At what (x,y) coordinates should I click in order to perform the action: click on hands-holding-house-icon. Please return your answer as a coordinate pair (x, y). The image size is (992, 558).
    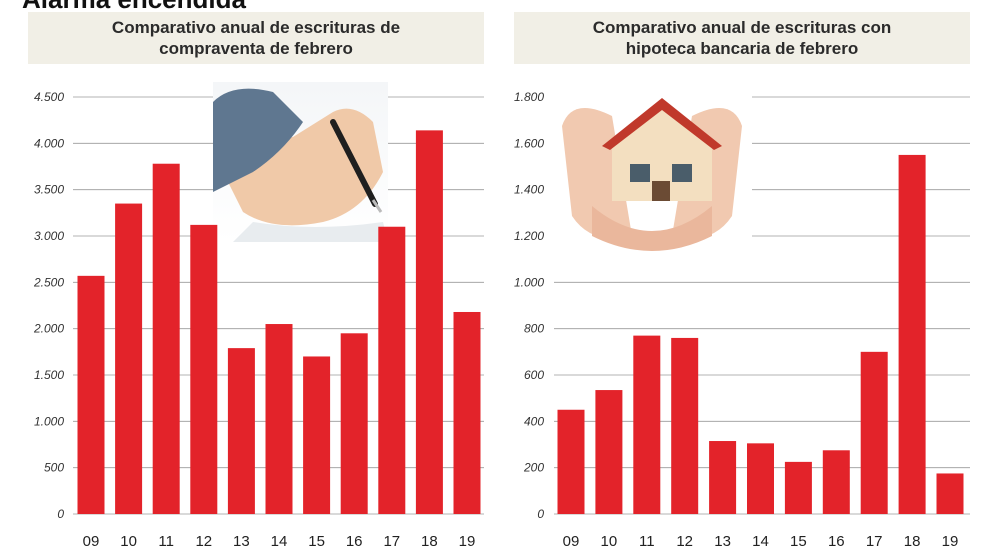
    Looking at the image, I should click on (652, 171).